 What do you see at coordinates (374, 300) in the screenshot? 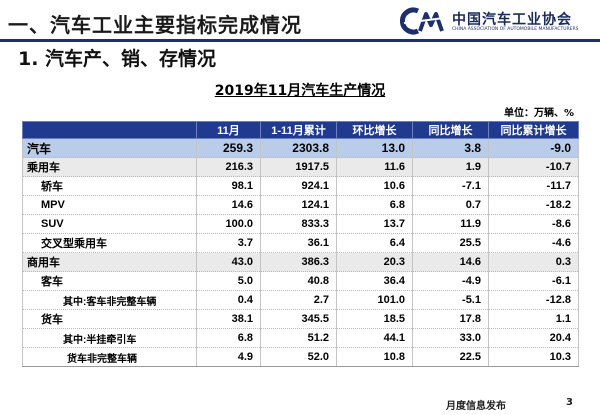
I see `cell-mom-growth: 101.0` at bounding box center [374, 300].